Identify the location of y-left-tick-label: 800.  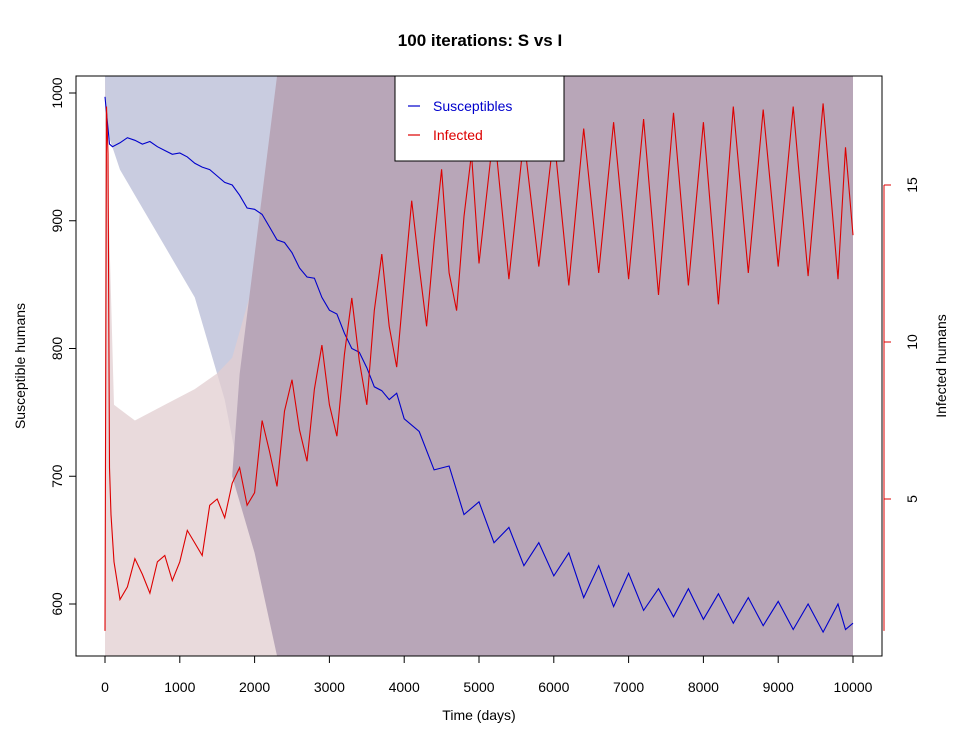
(57, 349).